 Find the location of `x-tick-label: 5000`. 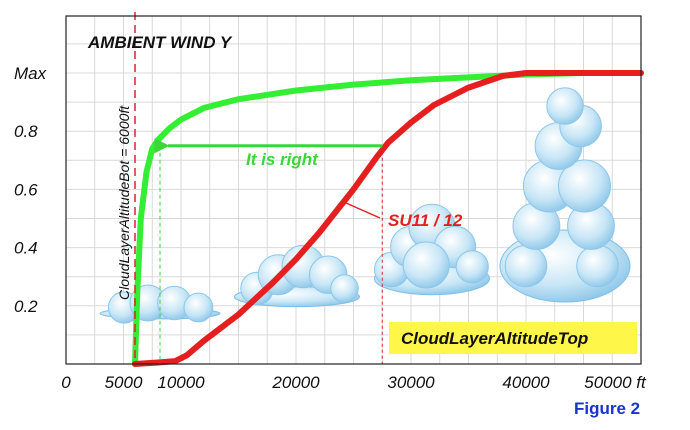

x-tick-label: 5000 is located at coordinates (124, 382).